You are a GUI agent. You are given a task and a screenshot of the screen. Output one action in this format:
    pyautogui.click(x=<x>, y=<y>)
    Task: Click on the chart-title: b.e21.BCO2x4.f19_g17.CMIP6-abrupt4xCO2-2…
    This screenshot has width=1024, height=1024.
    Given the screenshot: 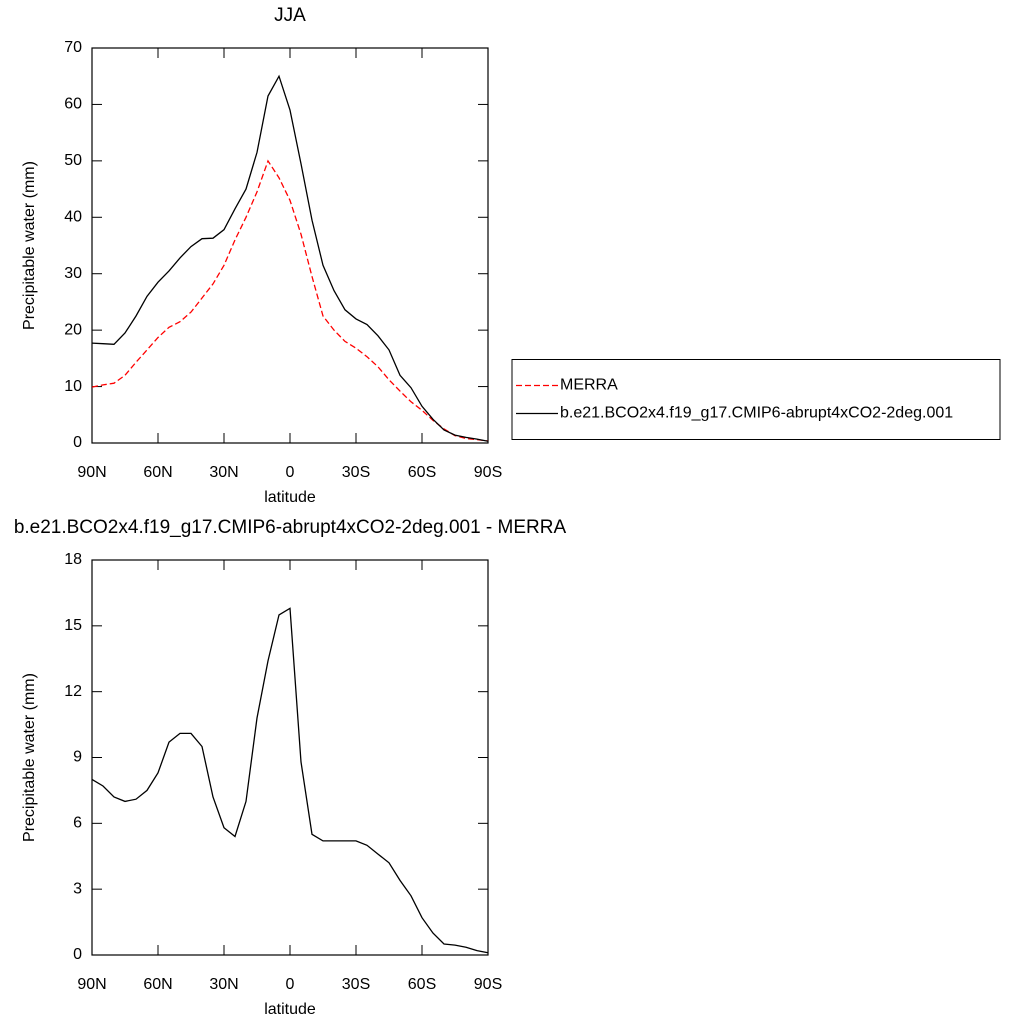 What is the action you would take?
    pyautogui.click(x=290, y=527)
    